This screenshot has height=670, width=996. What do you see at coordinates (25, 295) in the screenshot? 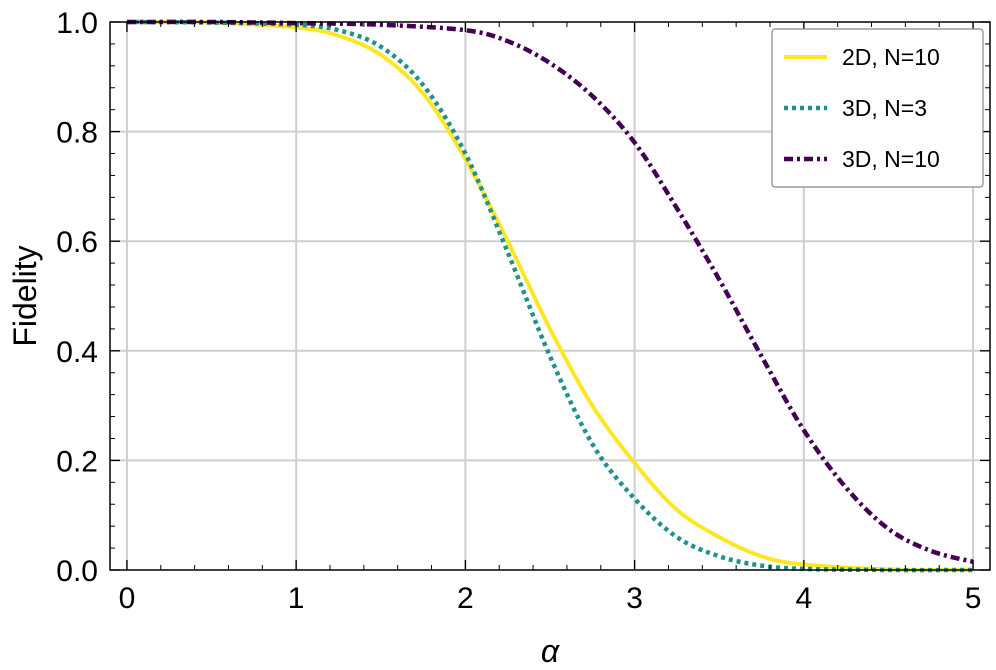
I see `y-axis-label: Fidelity` at bounding box center [25, 295].